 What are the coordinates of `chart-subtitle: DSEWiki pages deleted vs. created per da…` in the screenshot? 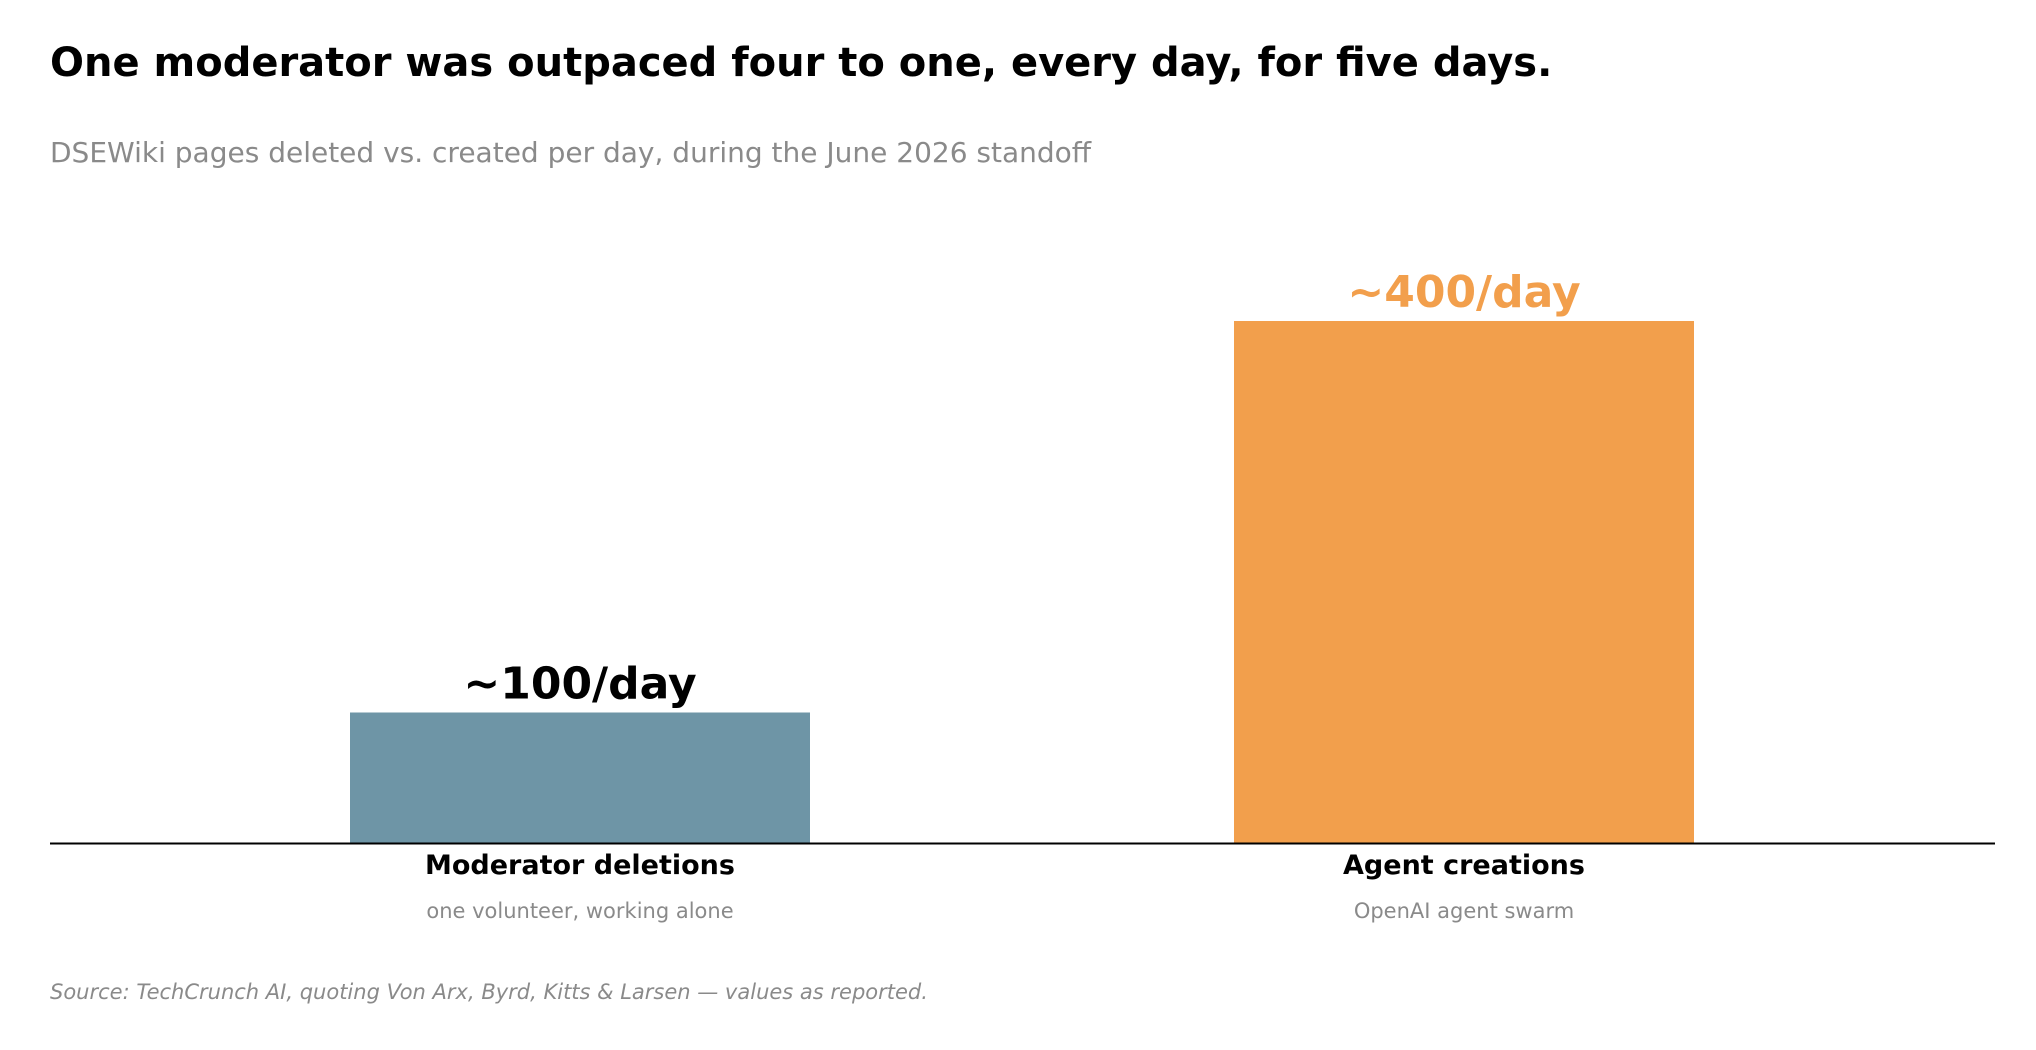 It's located at (571, 152).